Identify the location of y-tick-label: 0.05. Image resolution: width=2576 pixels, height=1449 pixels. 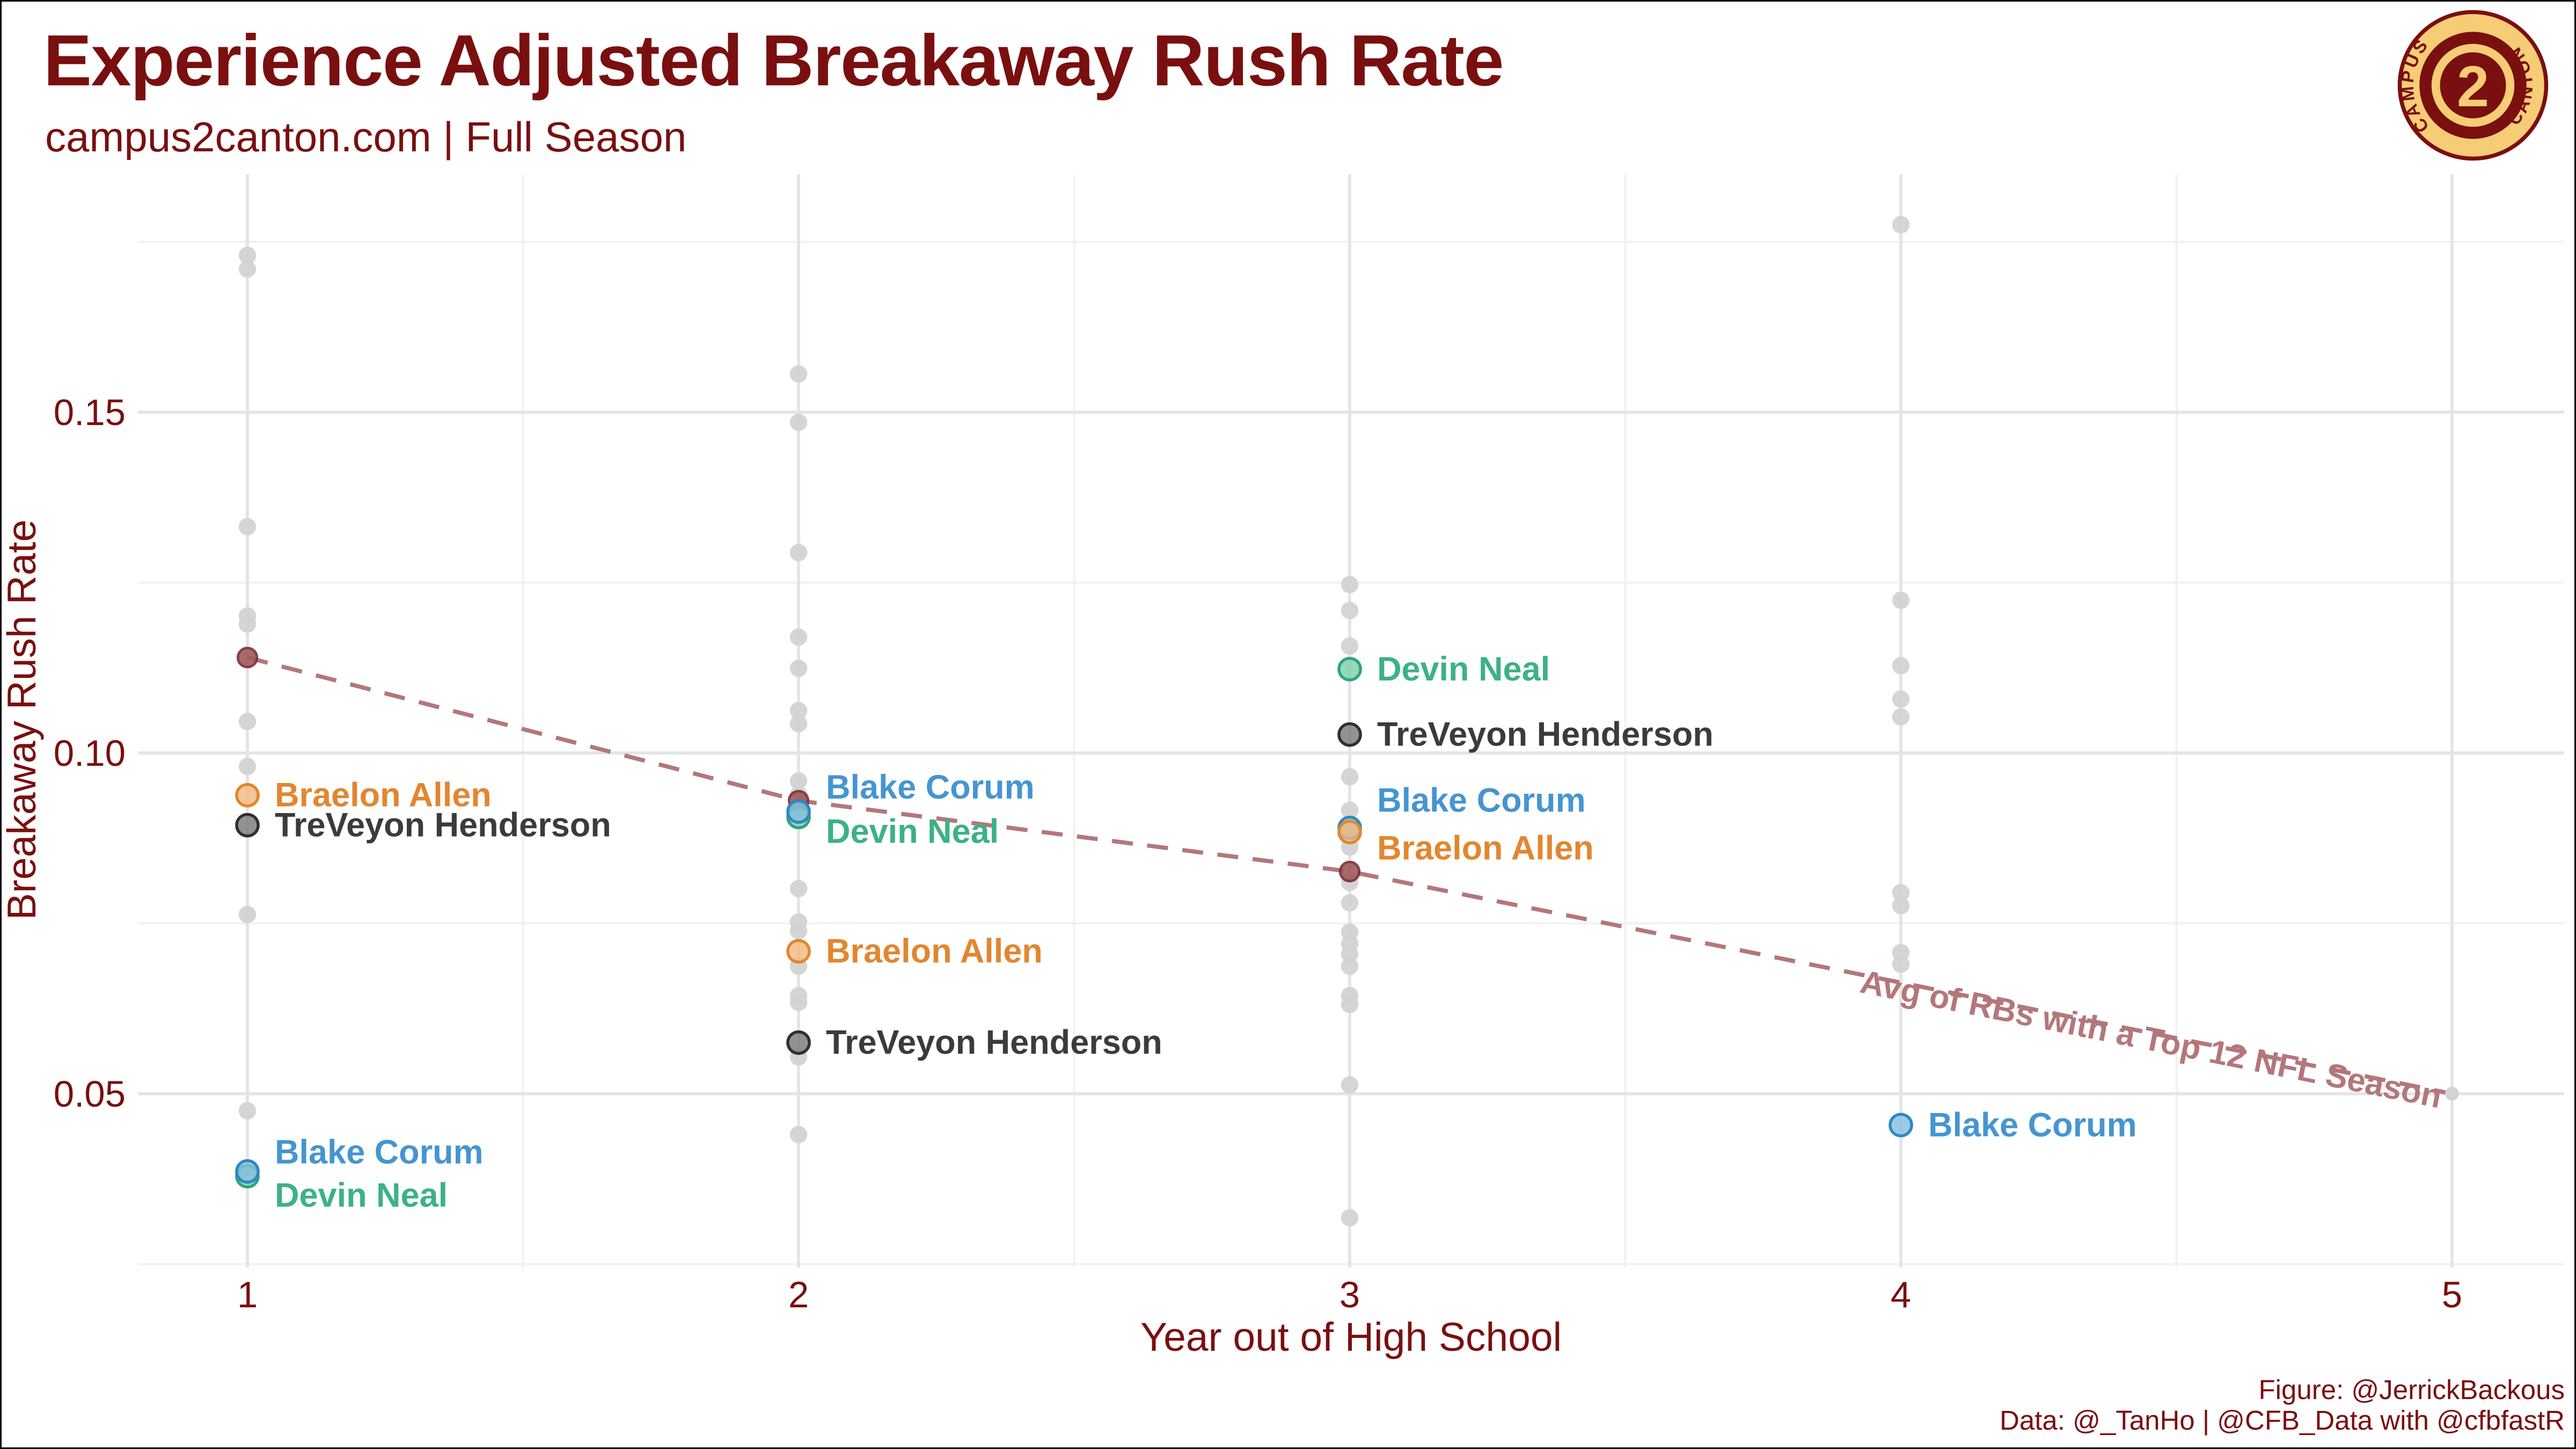
(90, 1094).